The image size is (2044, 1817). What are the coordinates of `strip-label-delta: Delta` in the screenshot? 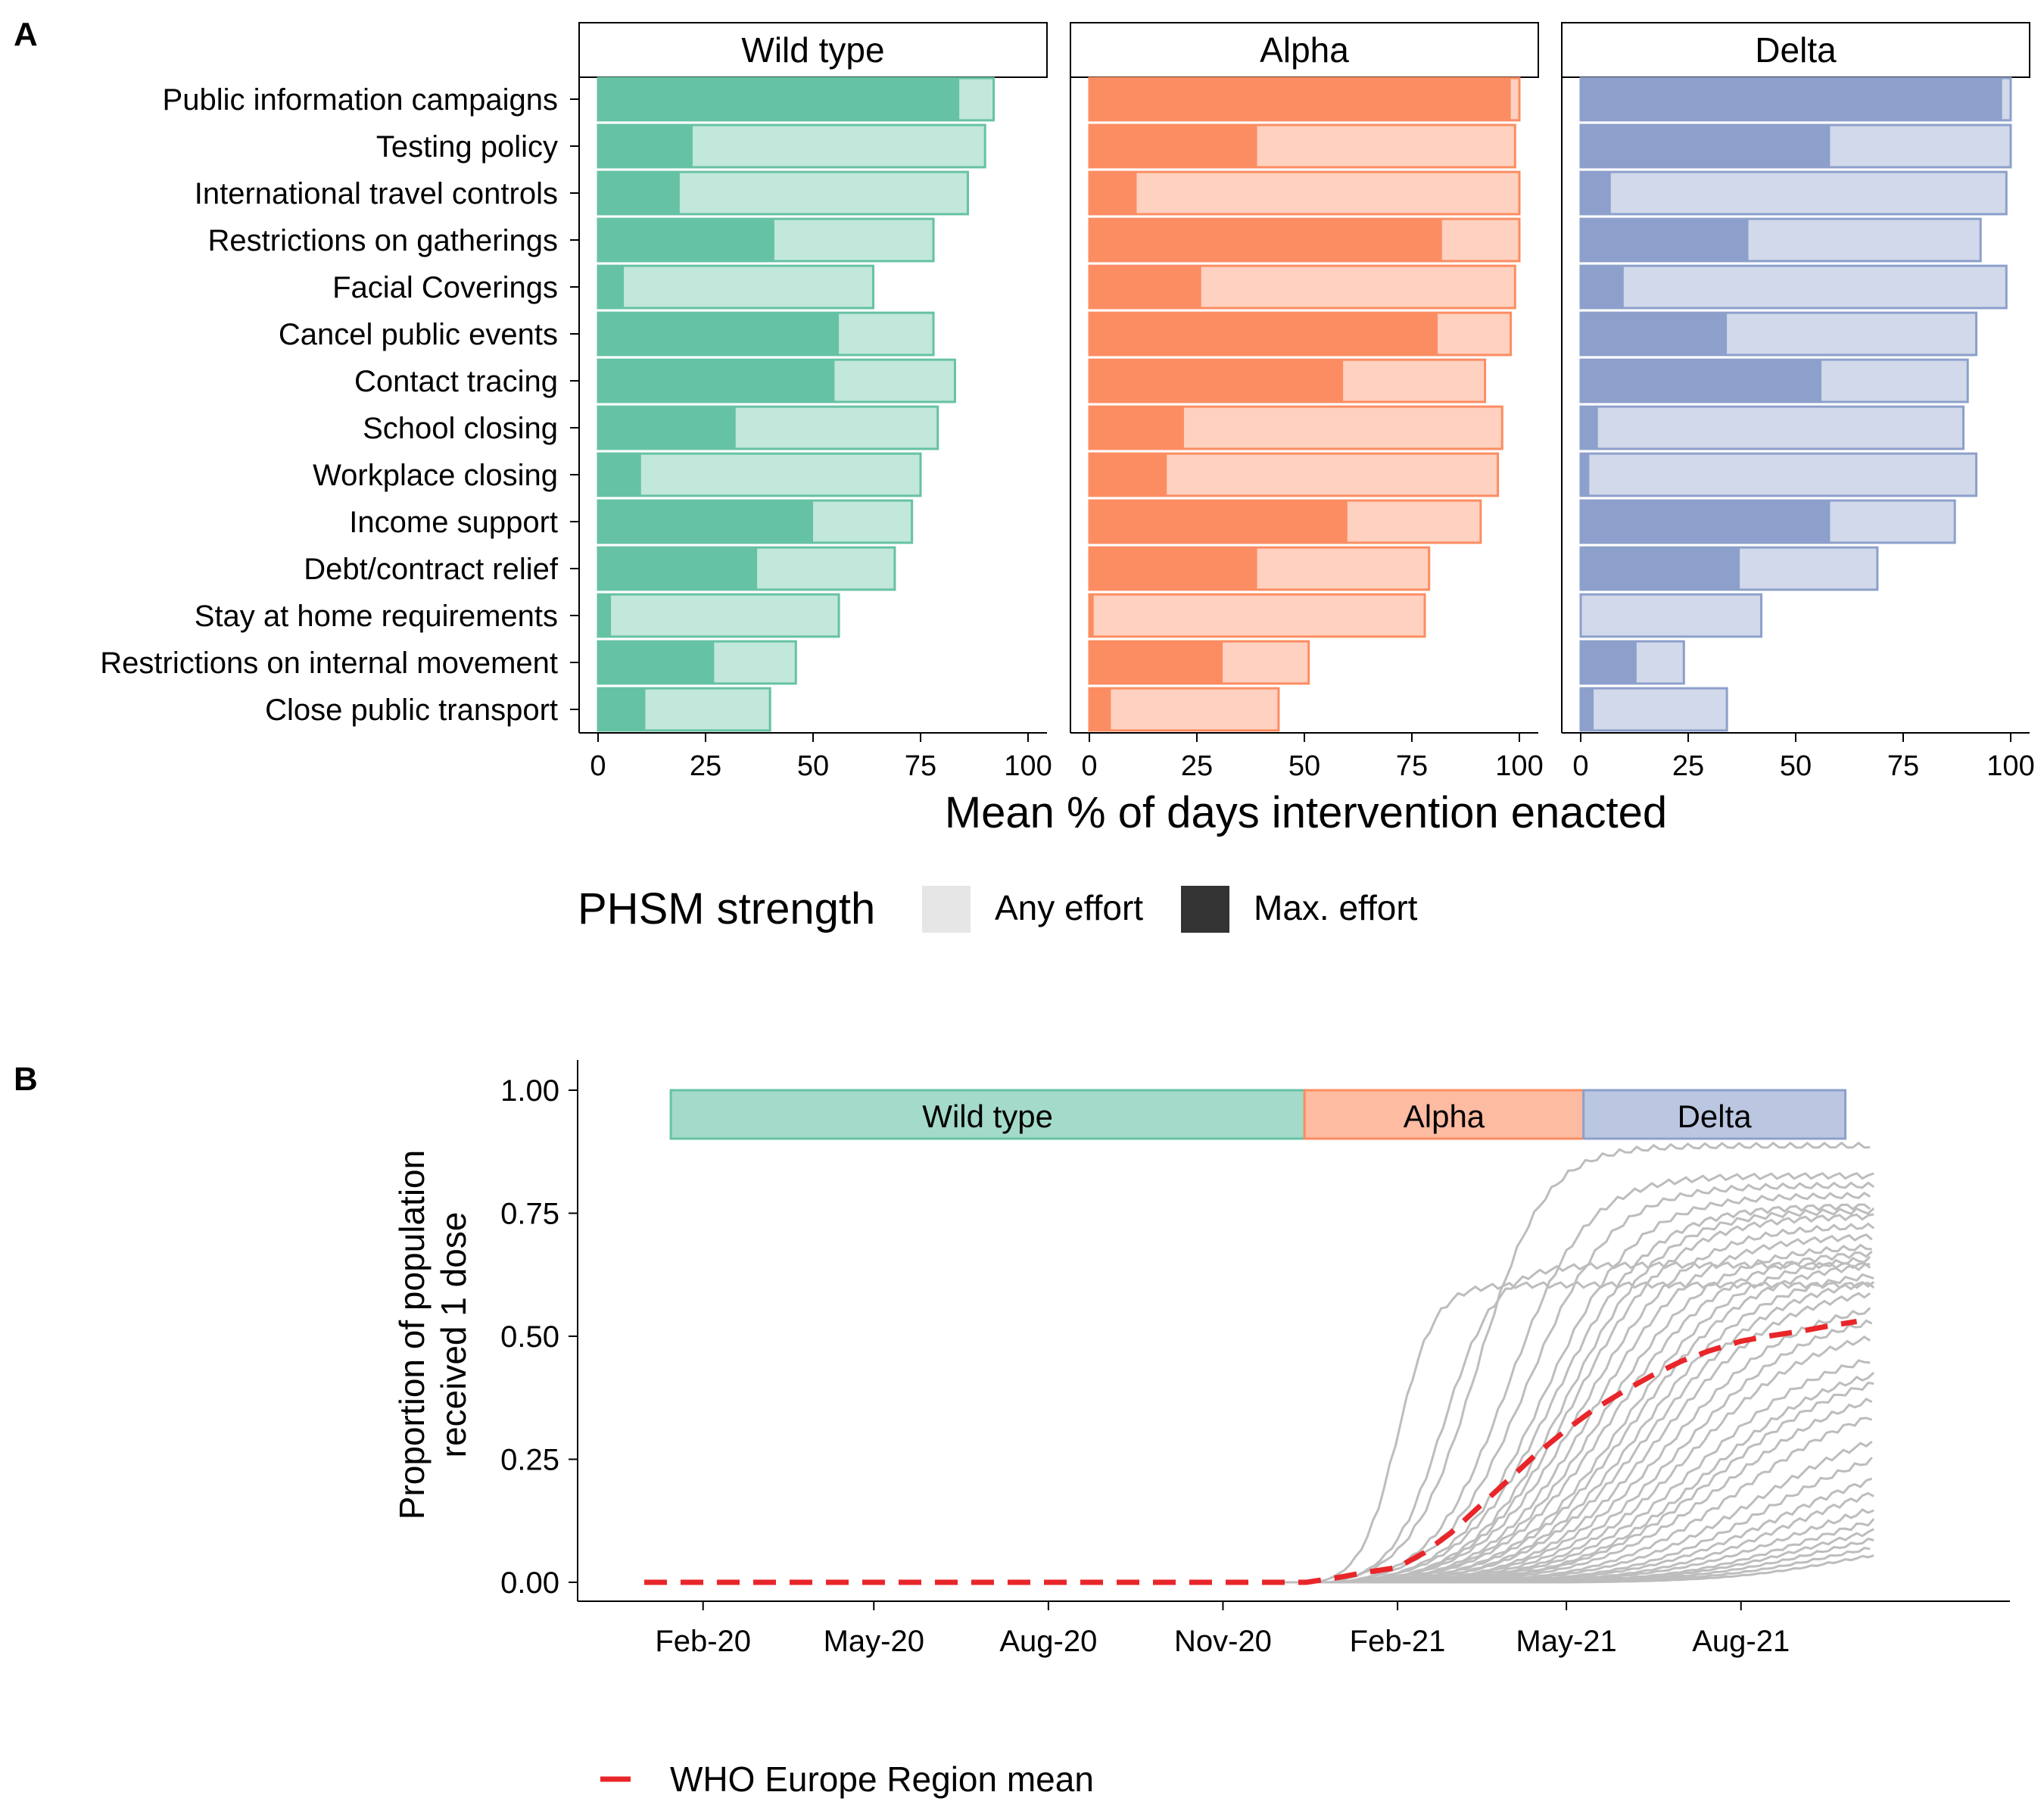 It's located at (1796, 50).